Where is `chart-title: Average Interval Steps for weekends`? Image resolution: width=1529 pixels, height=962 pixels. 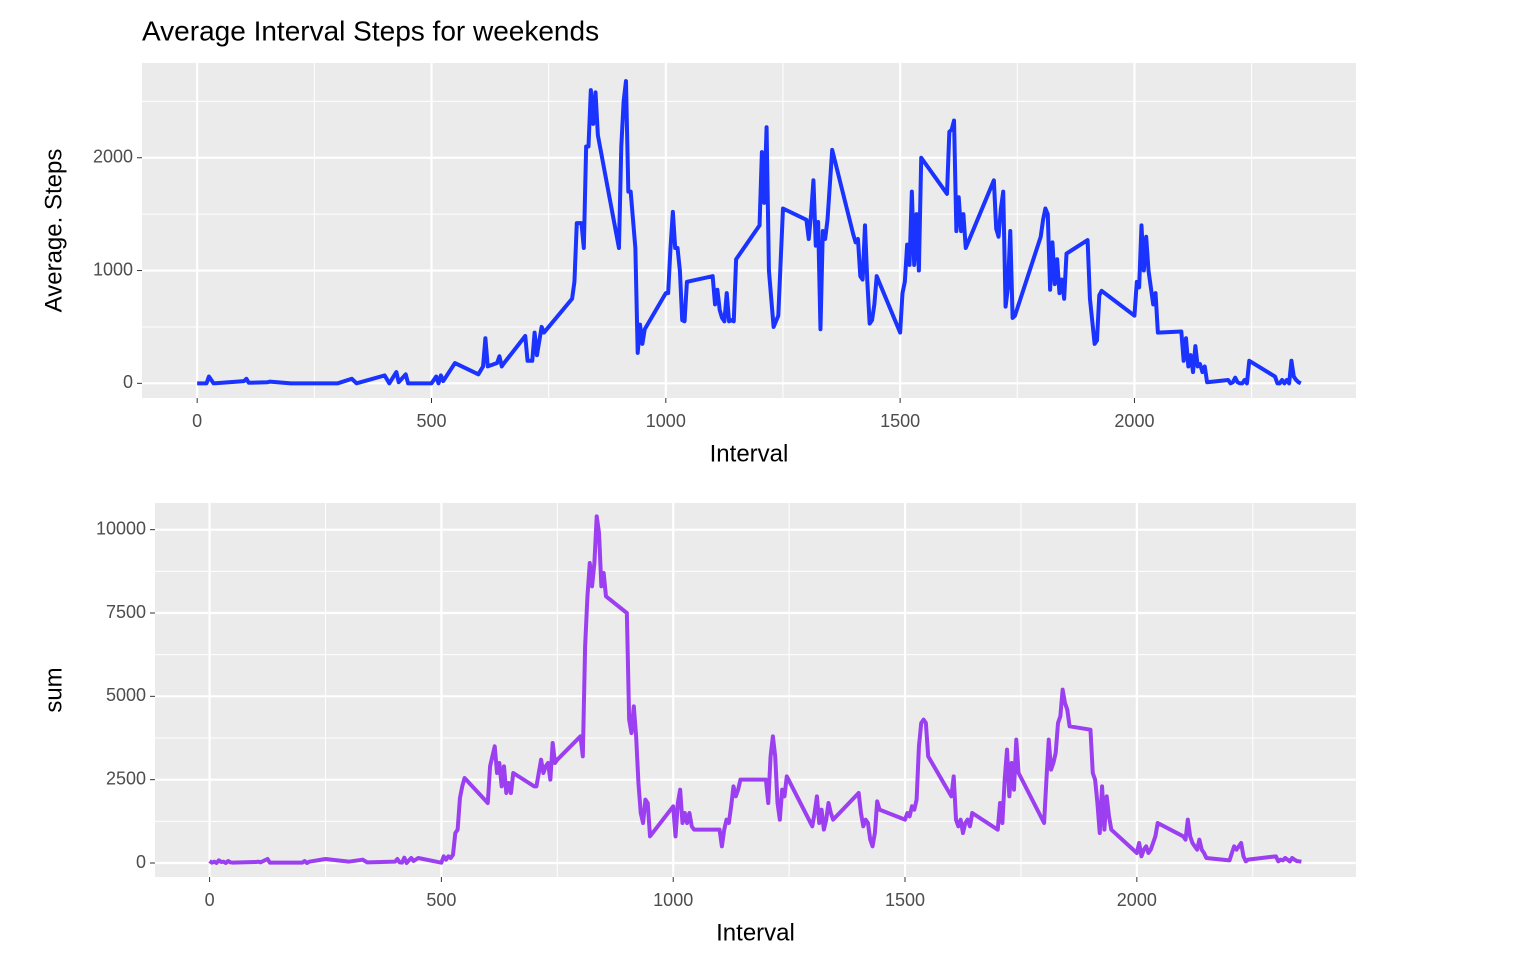
chart-title: Average Interval Steps for weekends is located at coordinates (370, 30).